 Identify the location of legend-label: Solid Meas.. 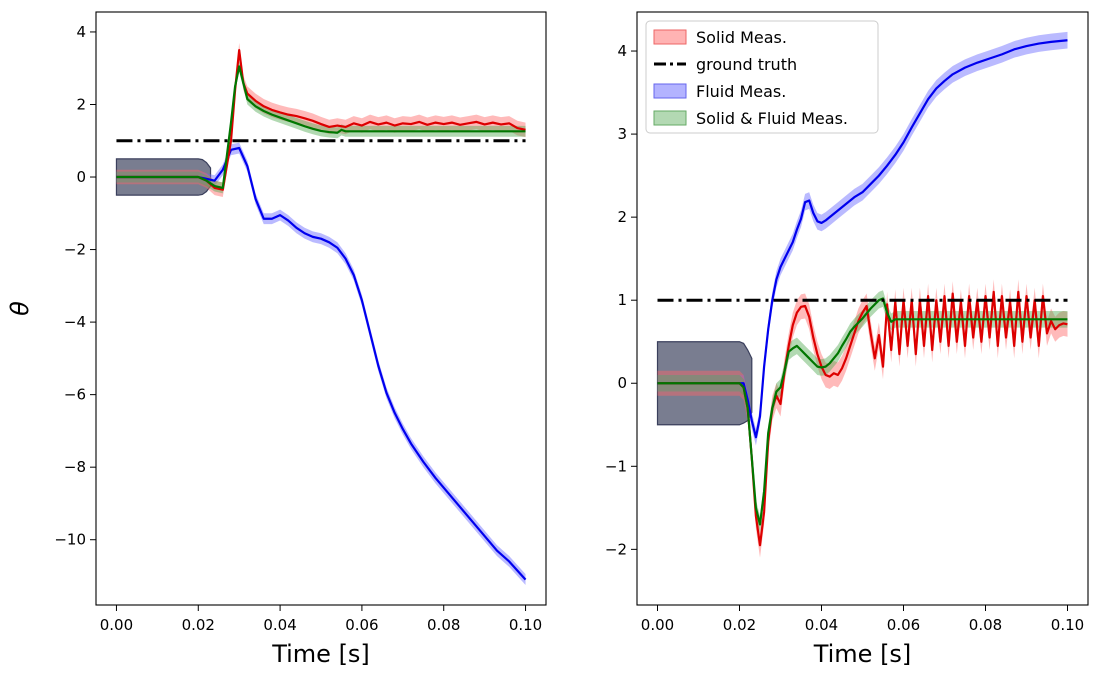
(741, 37).